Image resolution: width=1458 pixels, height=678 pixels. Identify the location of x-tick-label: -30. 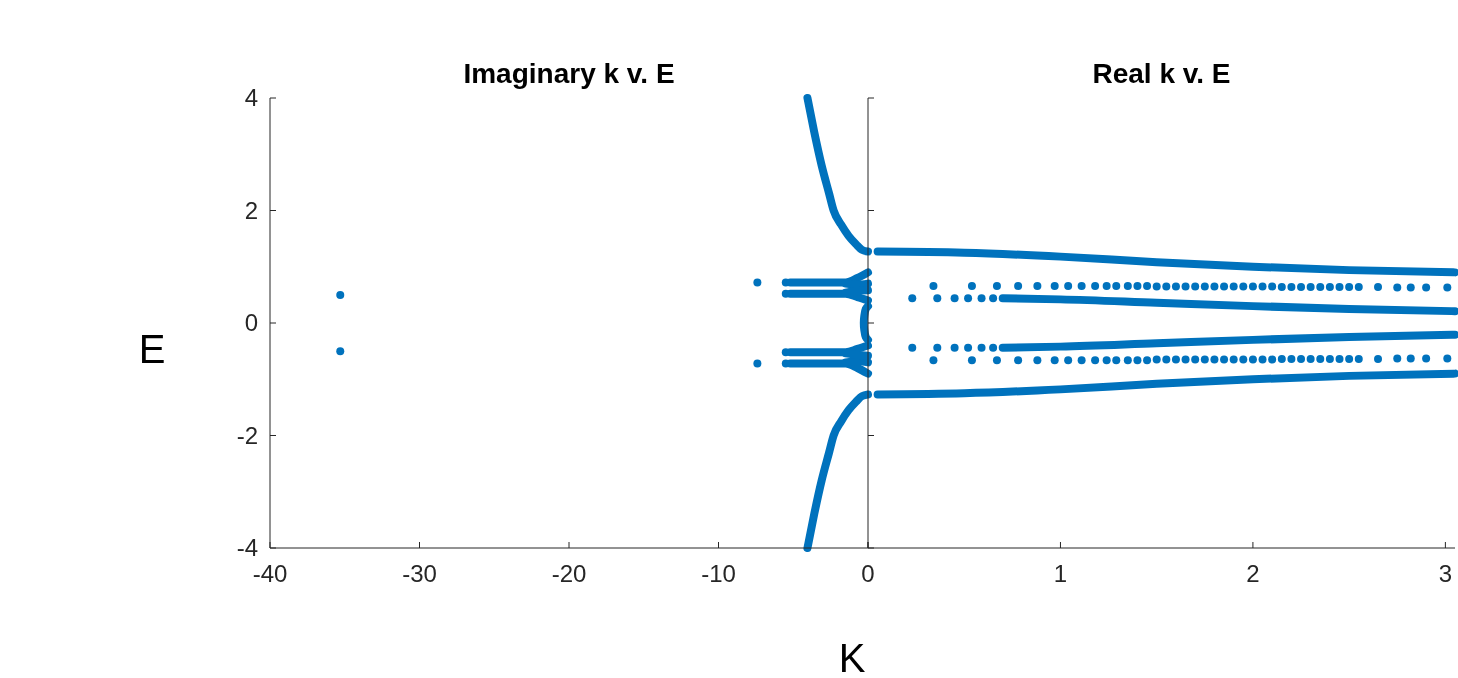
(419, 573).